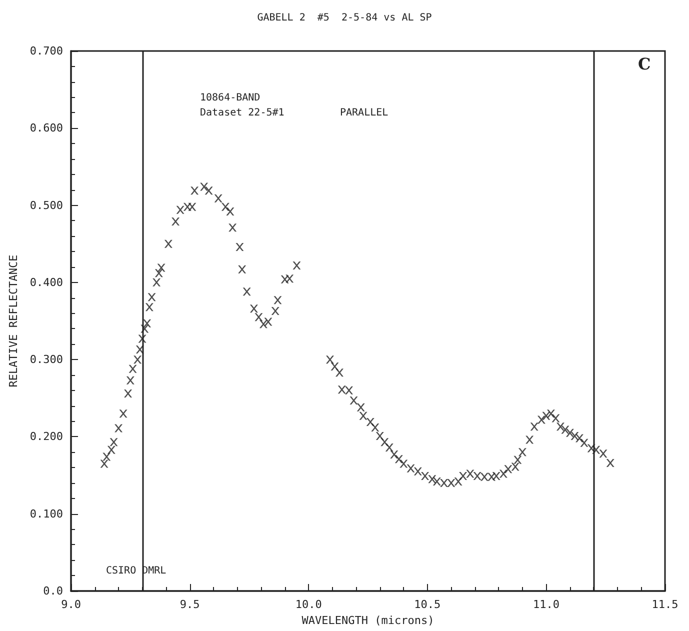 The image size is (689, 631). I want to click on y-axis-title: RELATIVE REFLECTANCE, so click(13, 321).